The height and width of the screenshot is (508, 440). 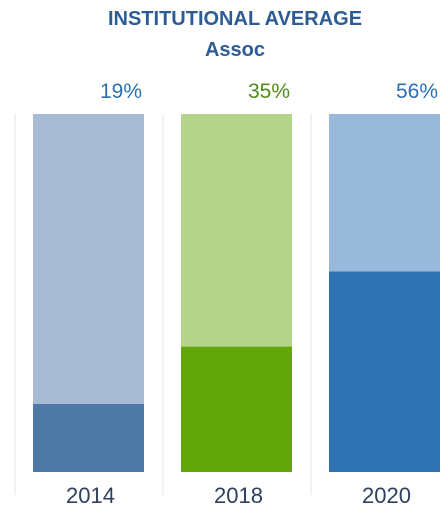 What do you see at coordinates (235, 19) in the screenshot?
I see `chart-title: INSTITUTIONAL AVERAGE` at bounding box center [235, 19].